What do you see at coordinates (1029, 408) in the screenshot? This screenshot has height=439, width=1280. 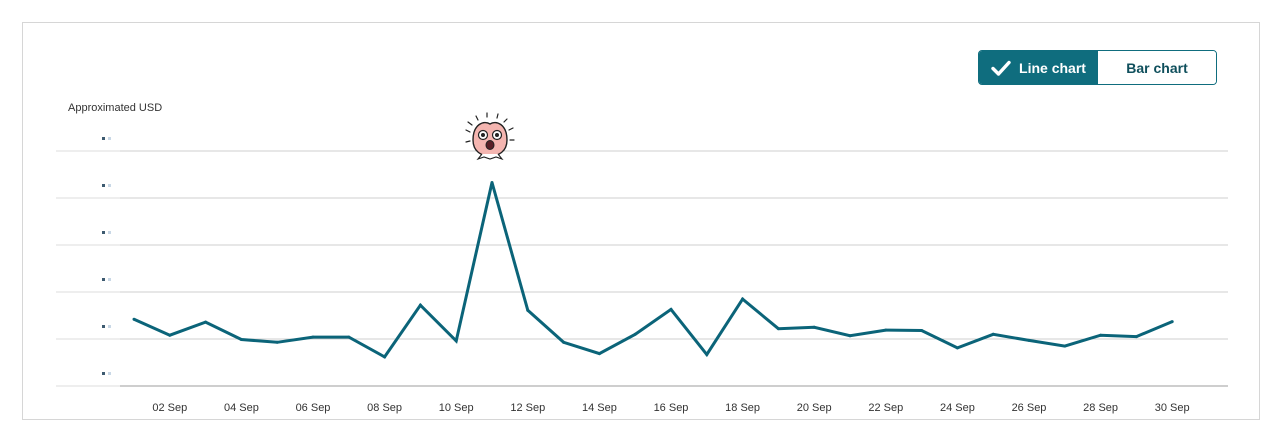 I see `x-tick-label: 26 Sep` at bounding box center [1029, 408].